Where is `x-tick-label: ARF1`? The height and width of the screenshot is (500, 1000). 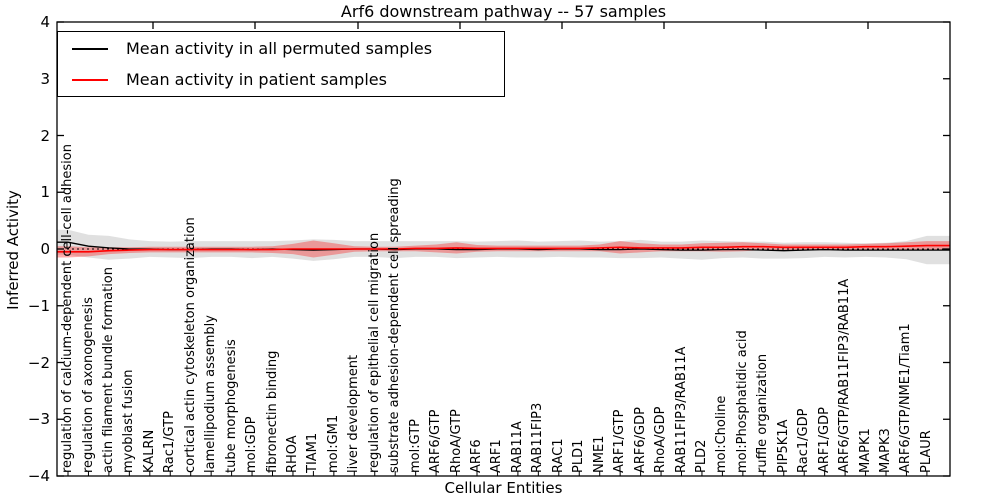 x-tick-label: ARF1 is located at coordinates (497, 456).